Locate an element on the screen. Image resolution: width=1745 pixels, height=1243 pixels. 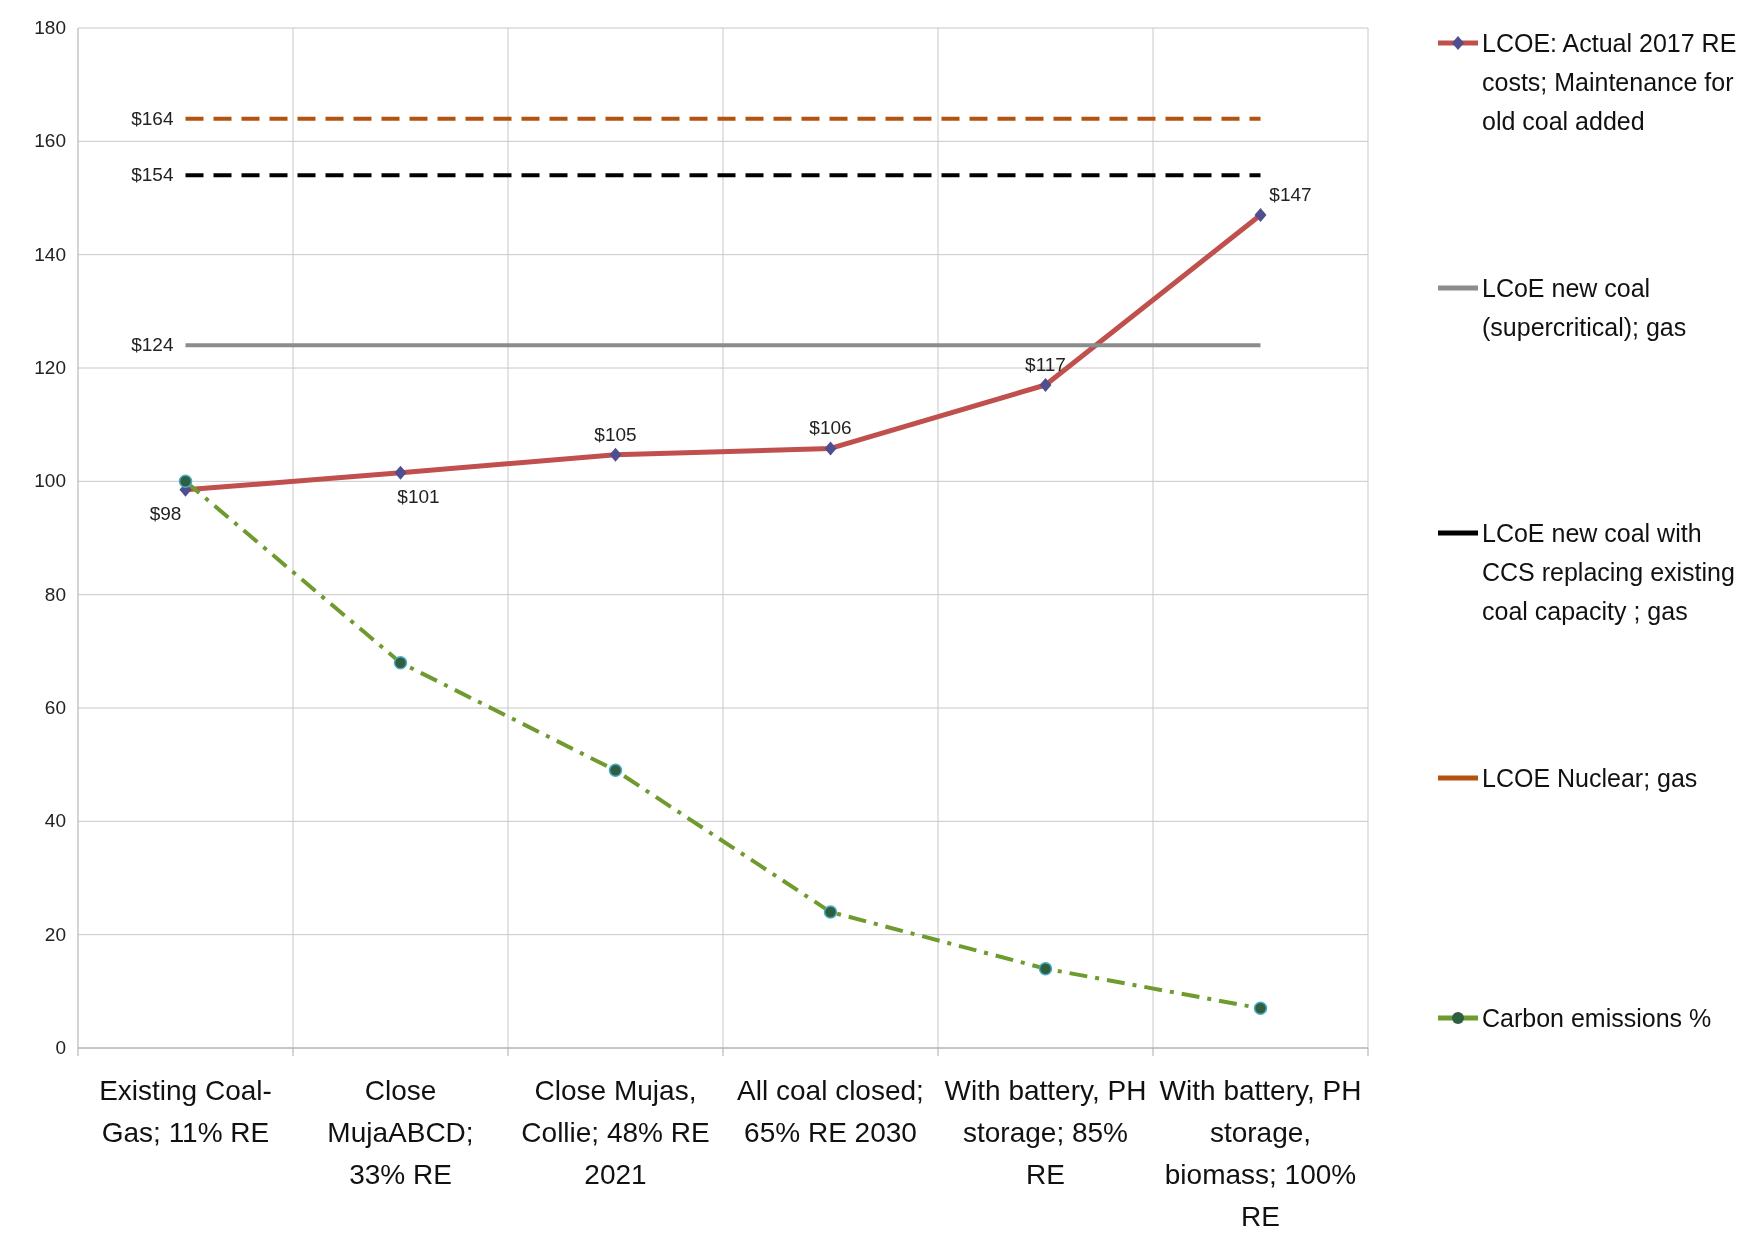
y-tick-label: 140 is located at coordinates (50, 254).